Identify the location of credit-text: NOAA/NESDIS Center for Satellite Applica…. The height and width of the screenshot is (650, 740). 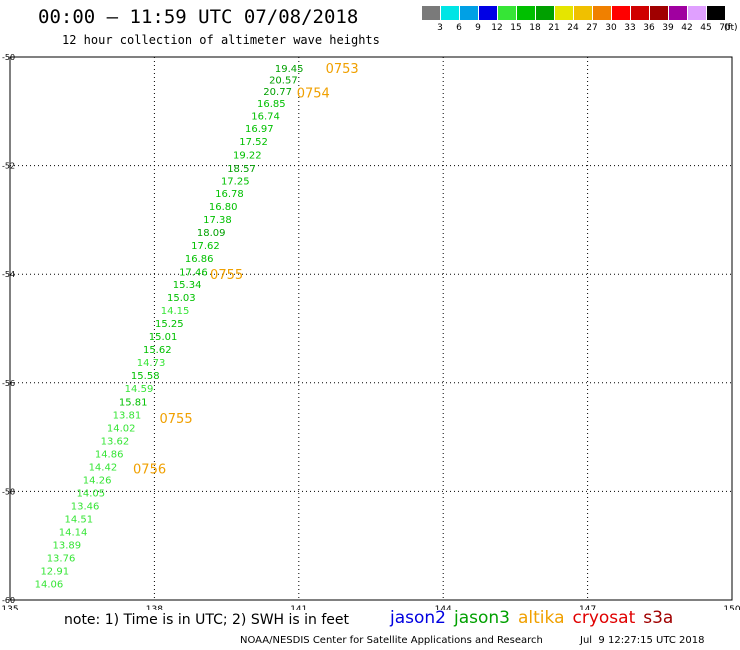
(391, 640).